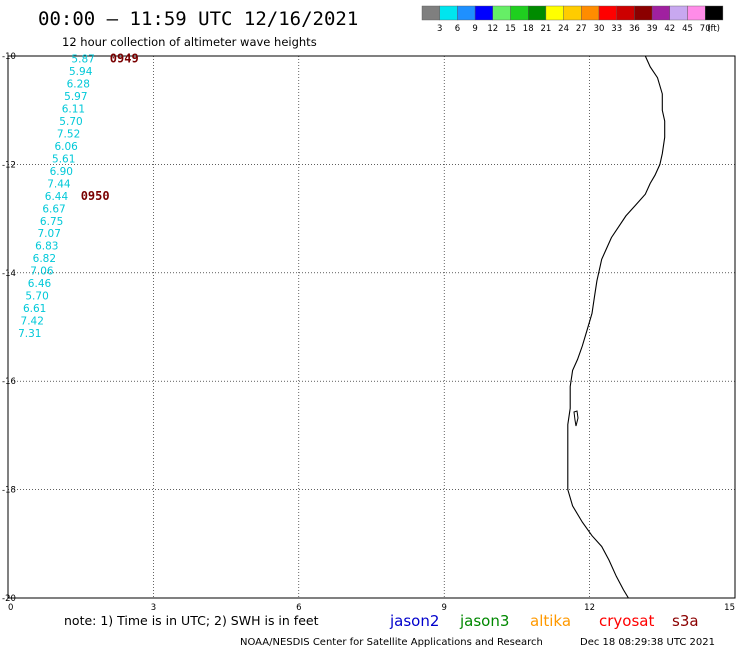 The height and width of the screenshot is (650, 740). What do you see at coordinates (414, 621) in the screenshot?
I see `satellite-label-jason2: jason2` at bounding box center [414, 621].